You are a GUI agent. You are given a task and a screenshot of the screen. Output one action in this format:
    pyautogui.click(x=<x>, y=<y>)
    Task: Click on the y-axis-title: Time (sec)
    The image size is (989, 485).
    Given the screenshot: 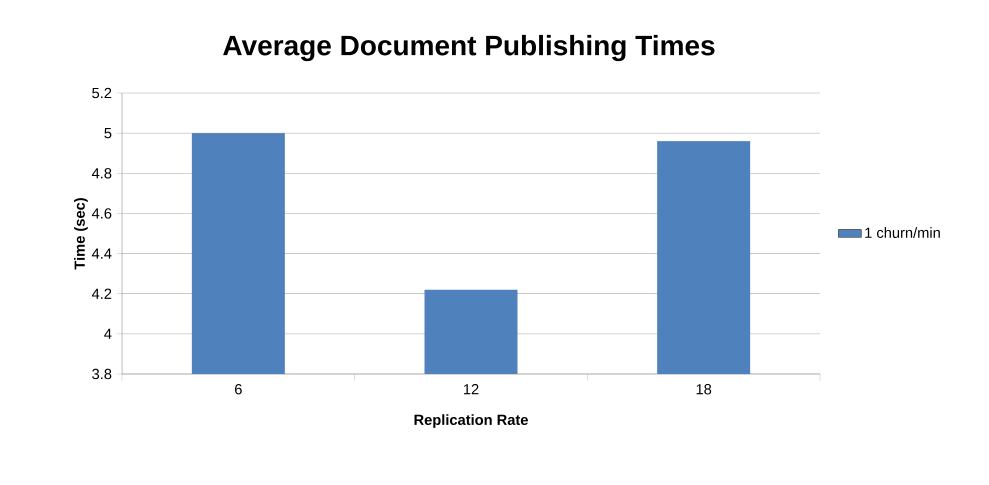 What is the action you would take?
    pyautogui.click(x=81, y=234)
    